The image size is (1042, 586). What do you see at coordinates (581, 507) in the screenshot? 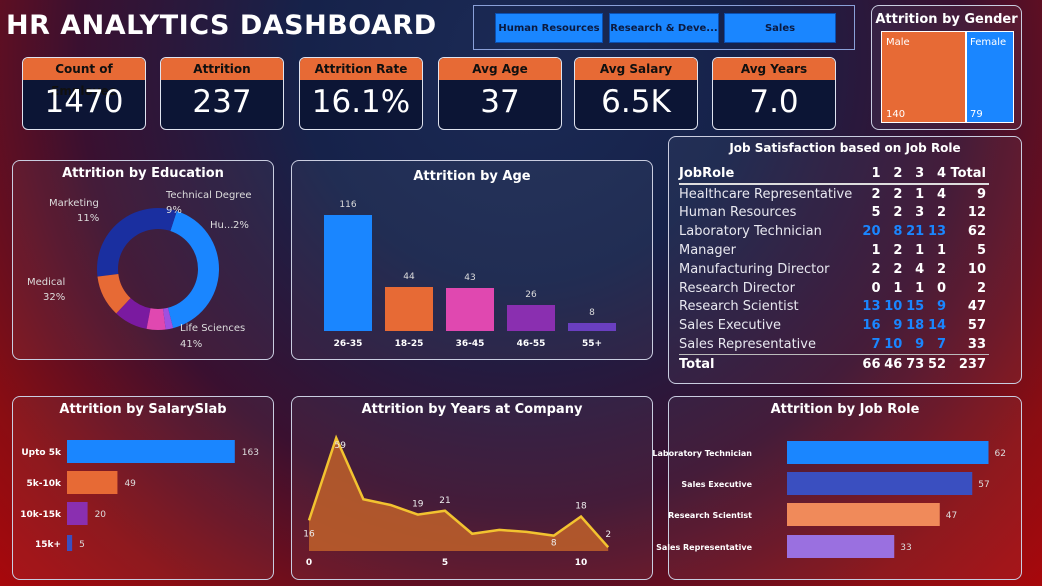
I see `point-label: 18` at bounding box center [581, 507].